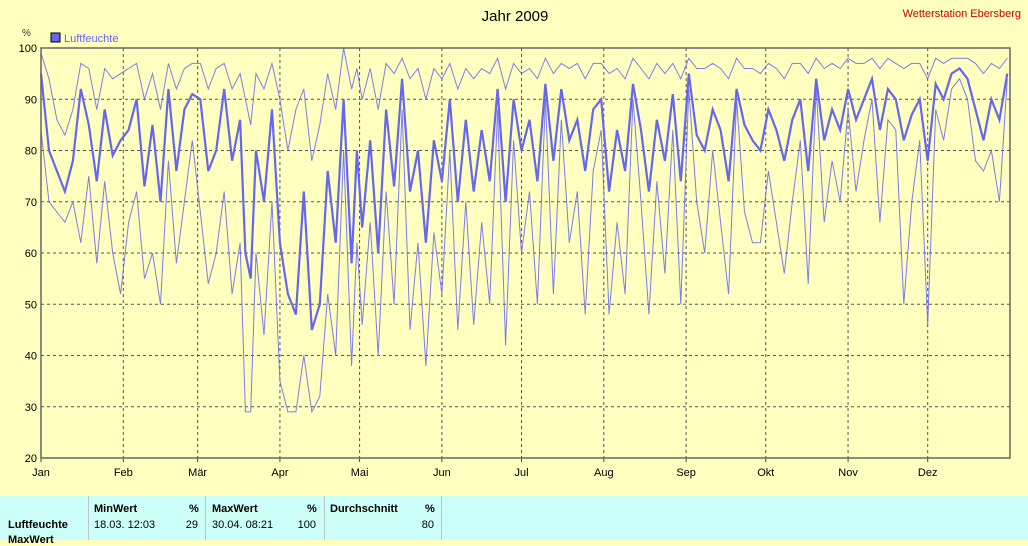 The width and height of the screenshot is (1028, 546). What do you see at coordinates (28, 49) in the screenshot?
I see `y-tick-label: 100` at bounding box center [28, 49].